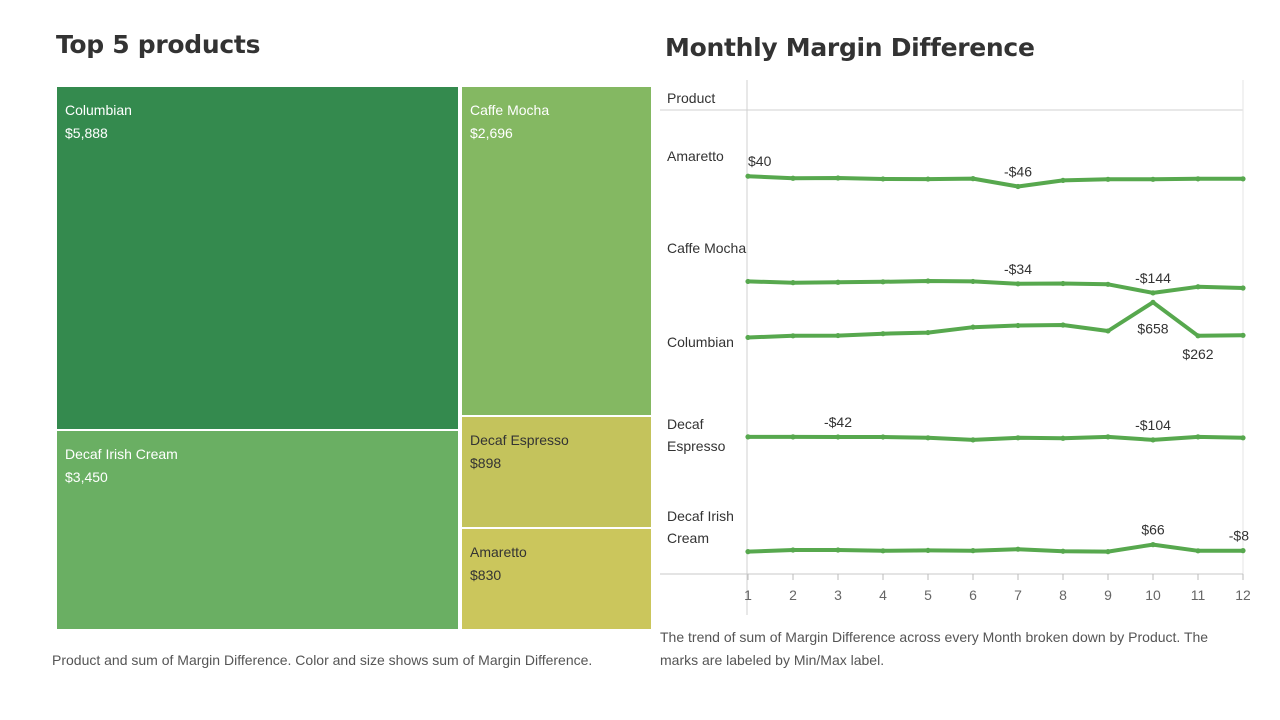 This screenshot has height=720, width=1280. I want to click on treemap-tile-value: $3,450, so click(86, 477).